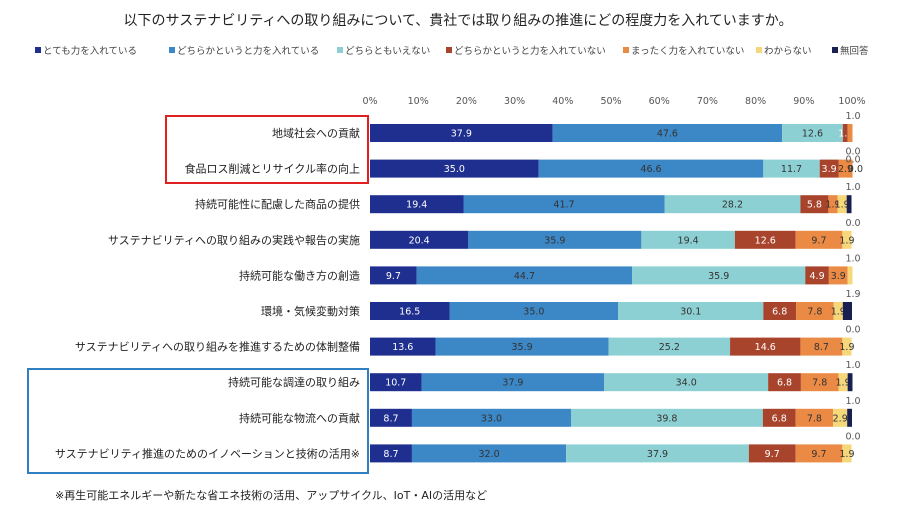 The image size is (916, 512). What do you see at coordinates (299, 275) in the screenshot?
I see `category-label: 持続可能な働き方の創造` at bounding box center [299, 275].